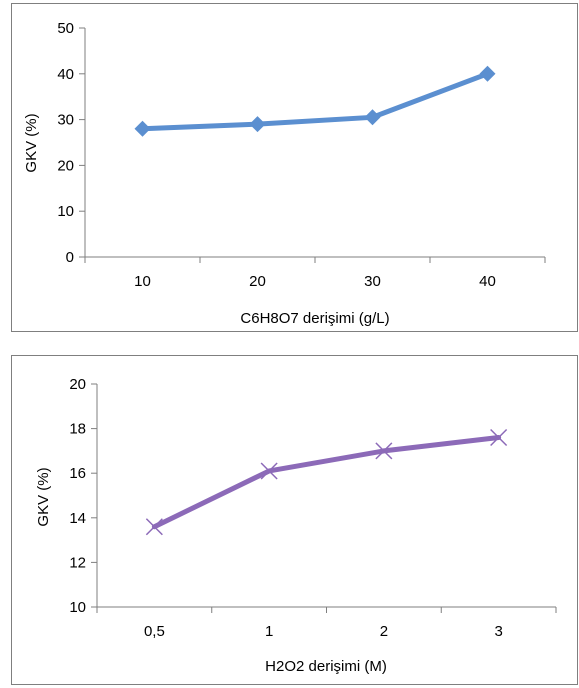 The width and height of the screenshot is (579, 688). I want to click on chart-1-y-tick-label: 40, so click(65, 74).